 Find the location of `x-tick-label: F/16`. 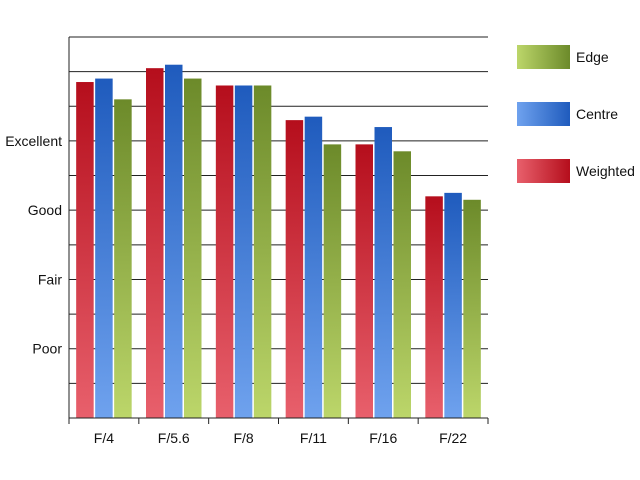

x-tick-label: F/16 is located at coordinates (383, 438).